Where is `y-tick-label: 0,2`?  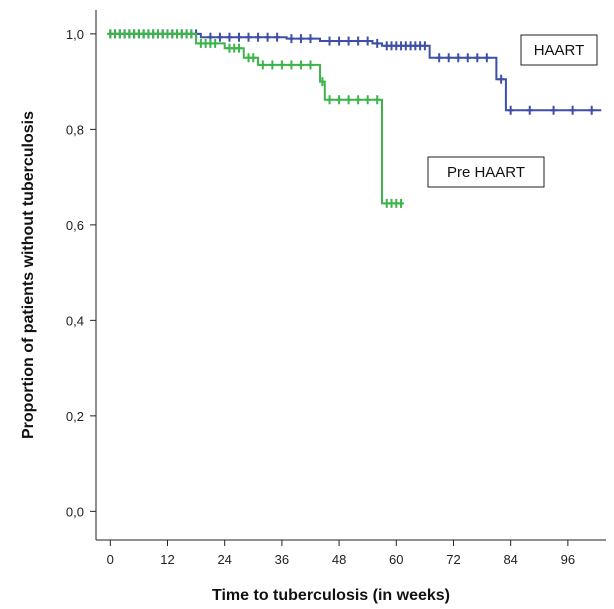
y-tick-label: 0,2 is located at coordinates (75, 416).